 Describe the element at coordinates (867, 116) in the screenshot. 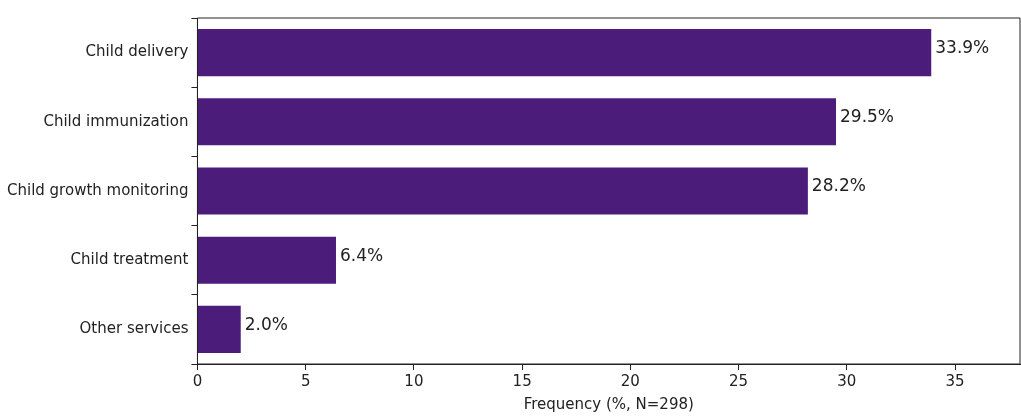

I see `data-label: 29.5%` at that location.